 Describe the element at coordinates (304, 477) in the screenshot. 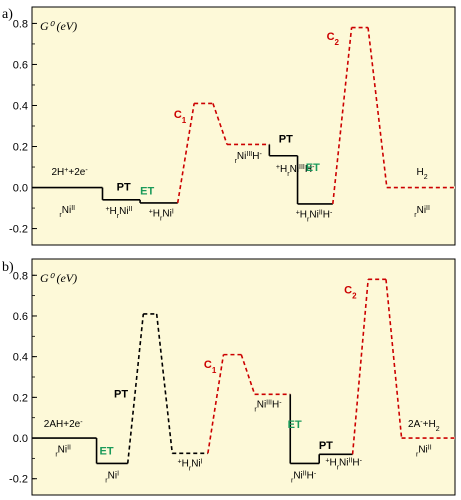

I see `species-label: rNiIIH-` at that location.